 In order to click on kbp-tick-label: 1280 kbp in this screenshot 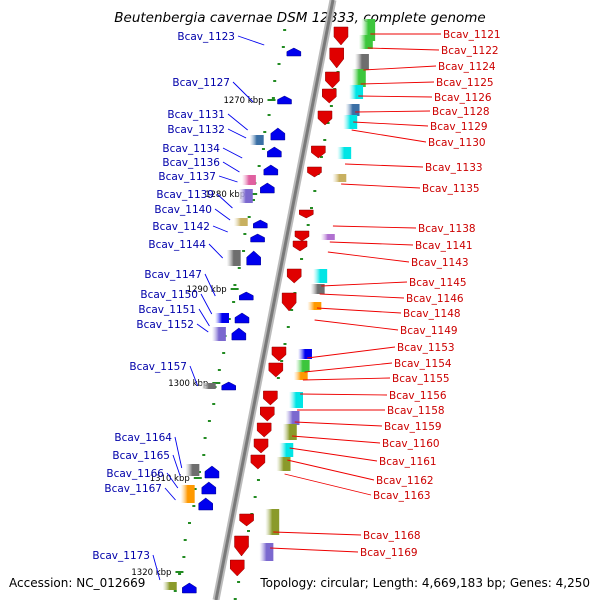, I will do `click(225, 195)`.